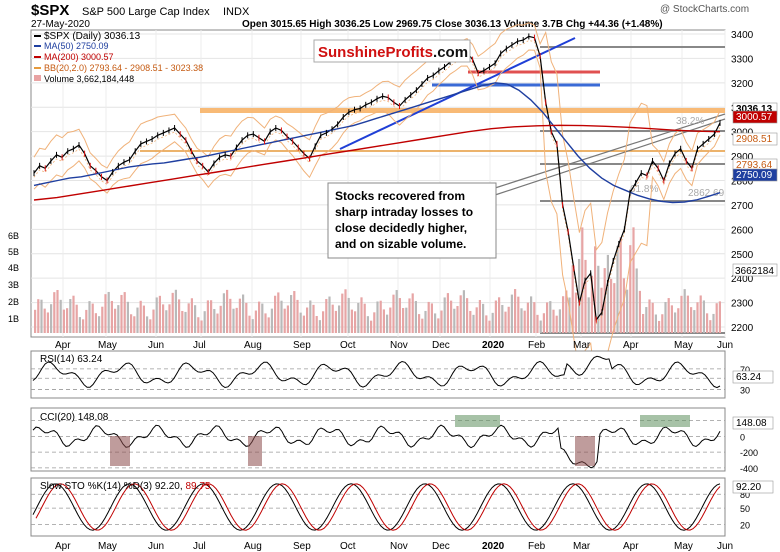 The width and height of the screenshot is (780, 552). What do you see at coordinates (493, 546) in the screenshot?
I see `x-tick-label: 2020` at bounding box center [493, 546].